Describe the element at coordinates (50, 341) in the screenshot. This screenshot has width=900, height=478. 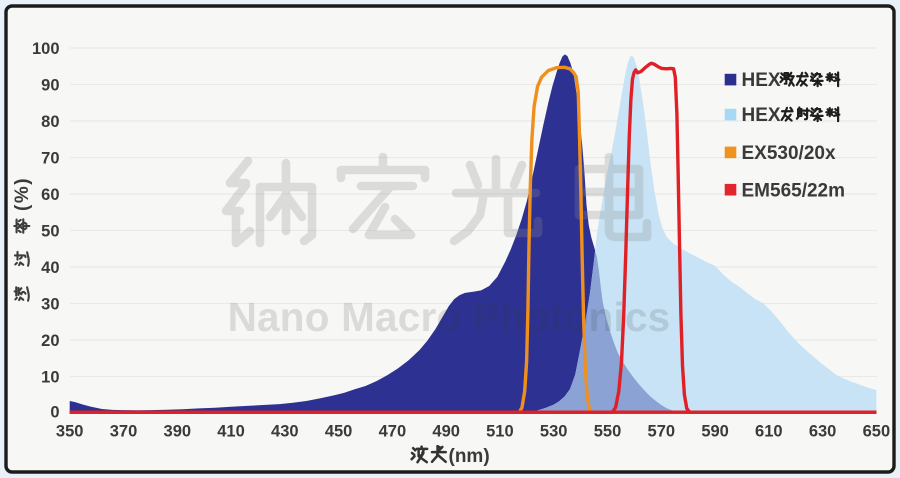
I see `svg-text: 20` at that location.